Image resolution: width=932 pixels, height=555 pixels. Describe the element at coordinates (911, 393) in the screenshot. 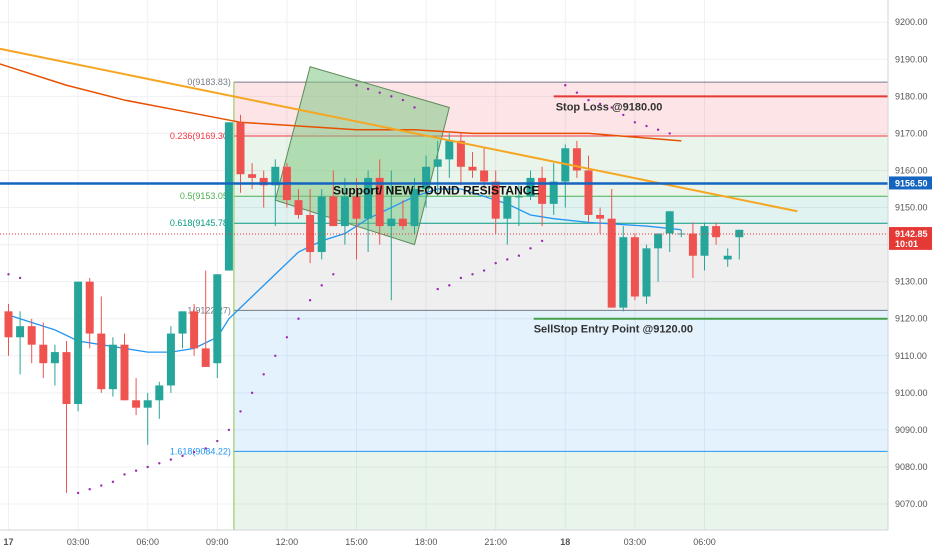

I see `price-tick-label: 9100.00` at that location.